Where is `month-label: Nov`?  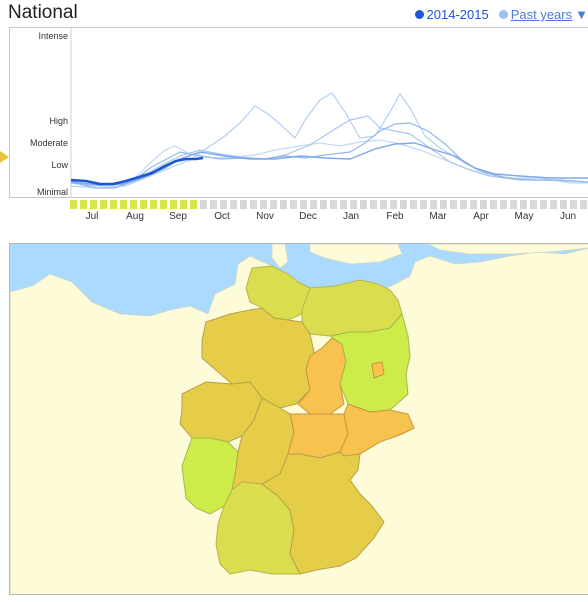
month-label: Nov is located at coordinates (265, 216).